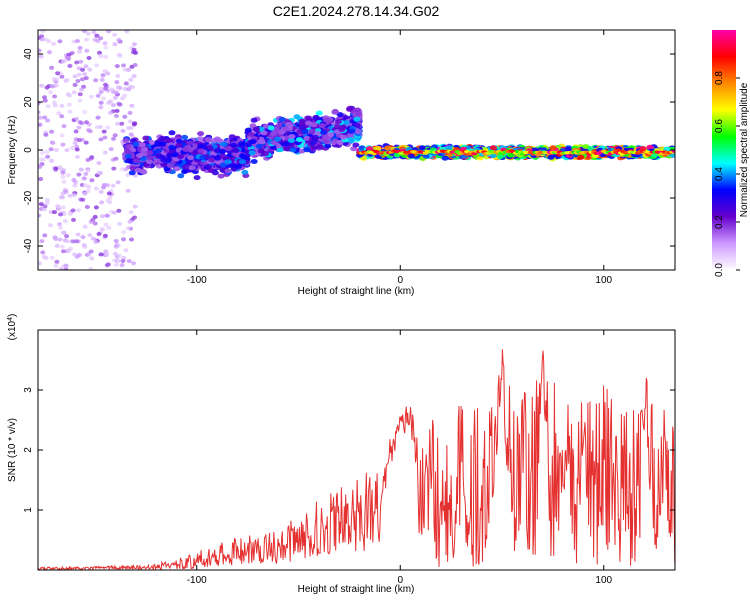  What do you see at coordinates (28, 450) in the screenshot?
I see `y-tick-label: 2` at bounding box center [28, 450].